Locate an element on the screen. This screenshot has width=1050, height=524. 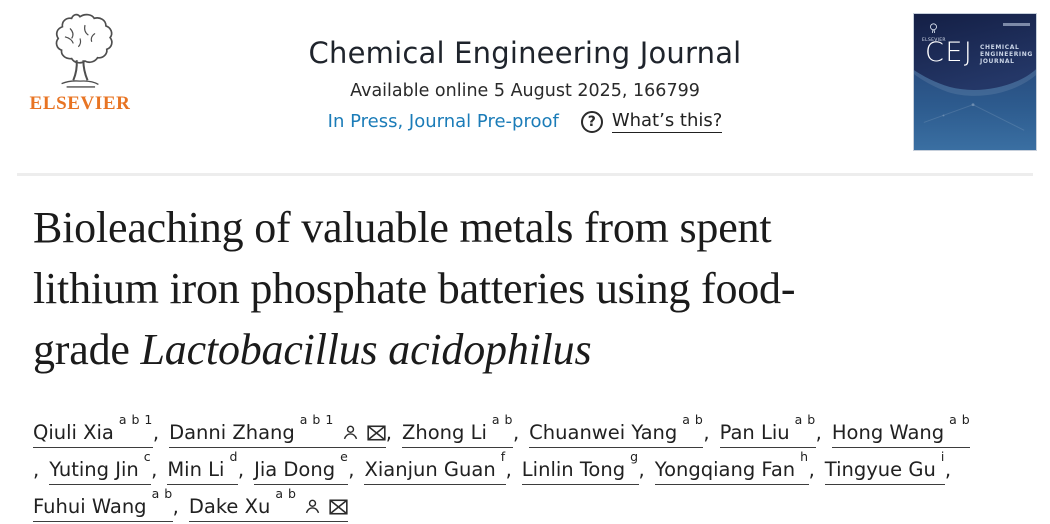
author-link: Min Li d is located at coordinates (202, 467).